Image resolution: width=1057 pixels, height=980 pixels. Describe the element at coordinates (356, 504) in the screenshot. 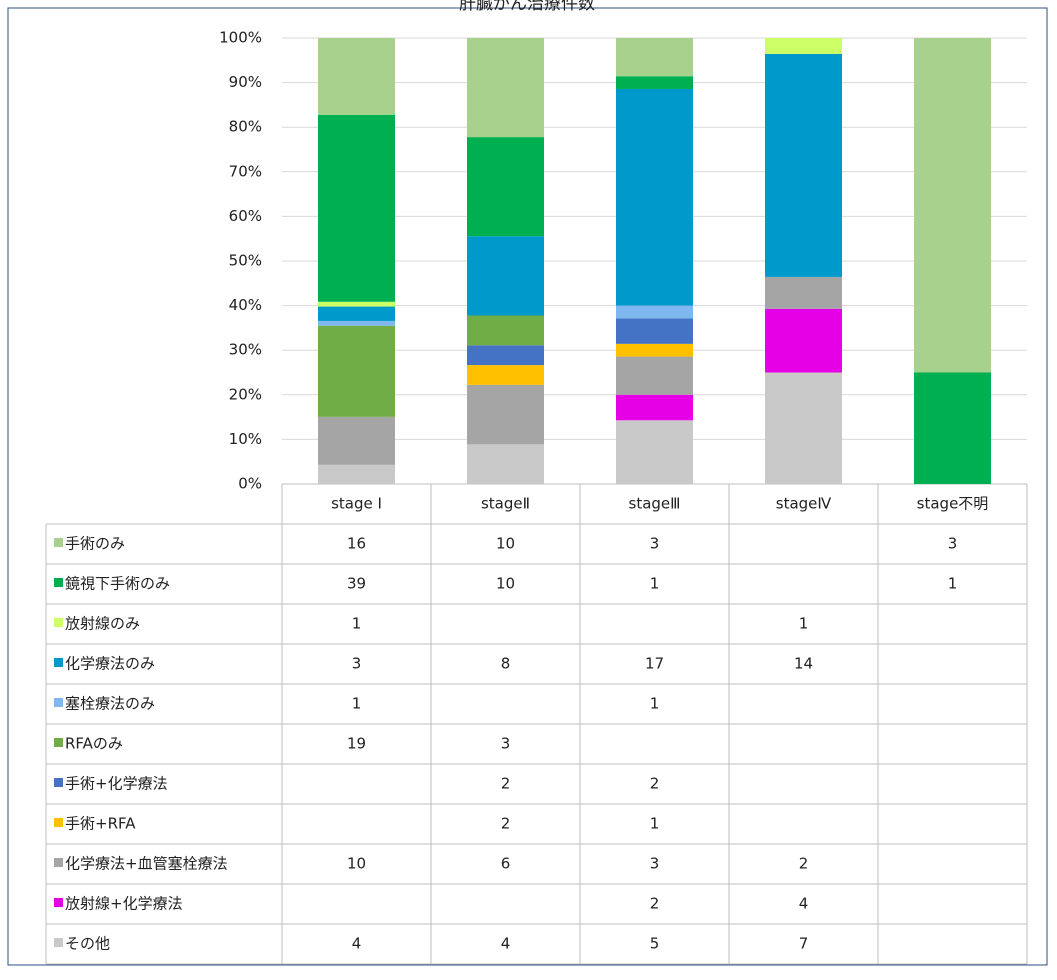

I see `x-tick-label: stage Ⅰ` at that location.